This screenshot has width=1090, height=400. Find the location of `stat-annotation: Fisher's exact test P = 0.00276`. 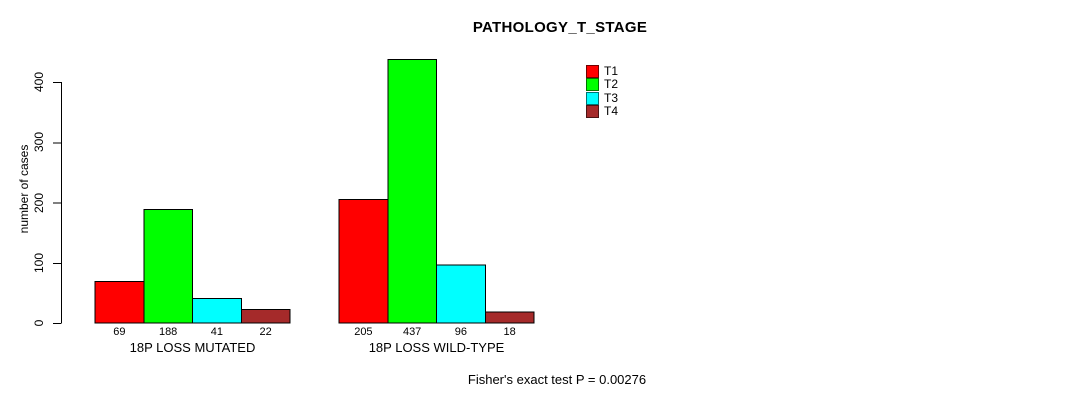

stat-annotation: Fisher's exact test P = 0.00276 is located at coordinates (557, 379).